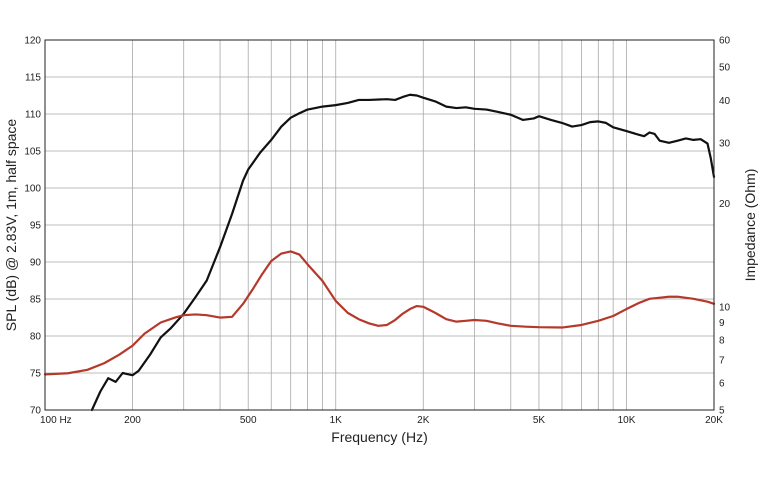 Image resolution: width=767 pixels, height=484 pixels. What do you see at coordinates (539, 420) in the screenshot?
I see `x-tick-label: 5K` at bounding box center [539, 420].